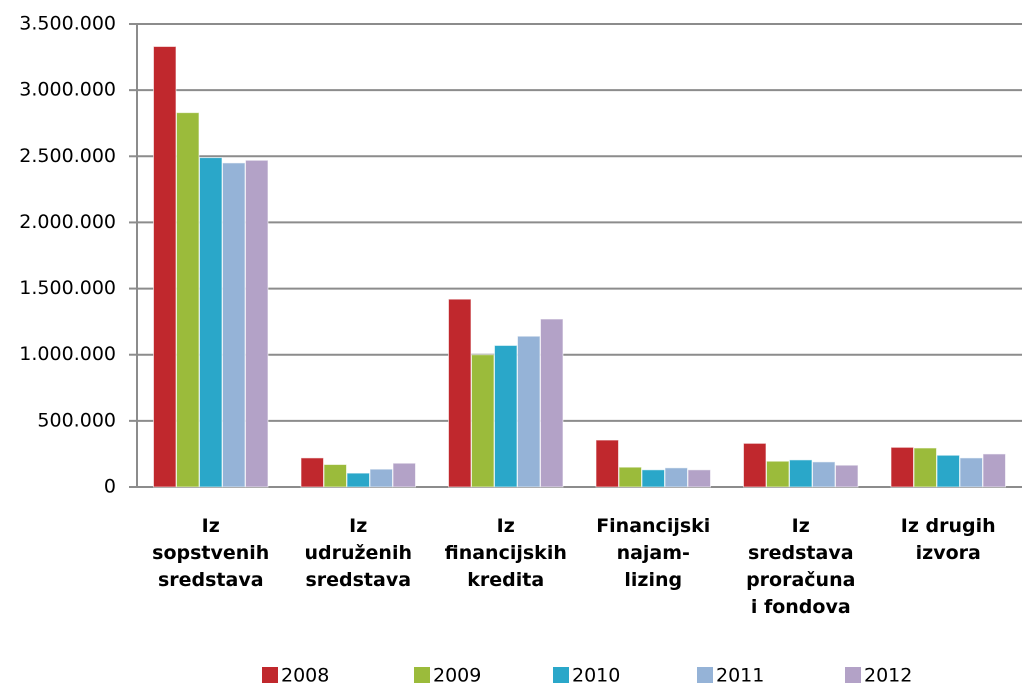 This screenshot has width=1022, height=687. What do you see at coordinates (67, 156) in the screenshot?
I see `y-tick-label: 2.500.000` at bounding box center [67, 156].